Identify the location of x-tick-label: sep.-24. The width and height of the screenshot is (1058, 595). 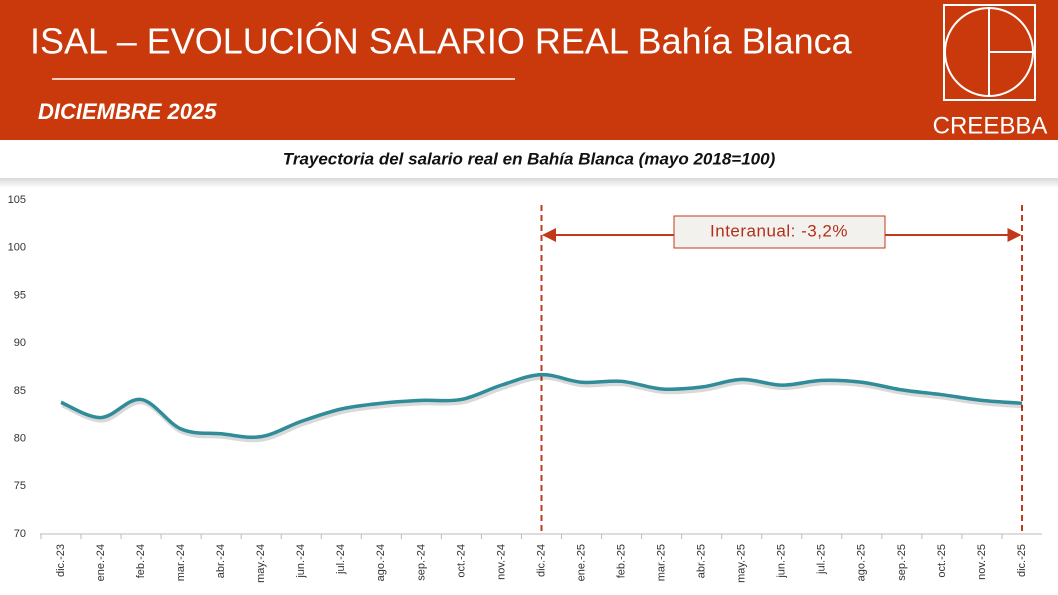
(421, 562).